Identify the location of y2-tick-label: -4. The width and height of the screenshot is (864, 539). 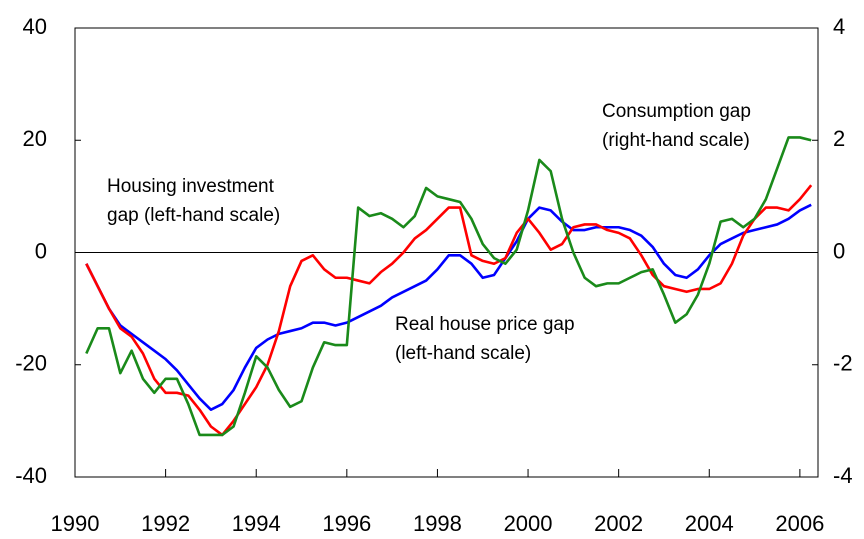
(843, 475).